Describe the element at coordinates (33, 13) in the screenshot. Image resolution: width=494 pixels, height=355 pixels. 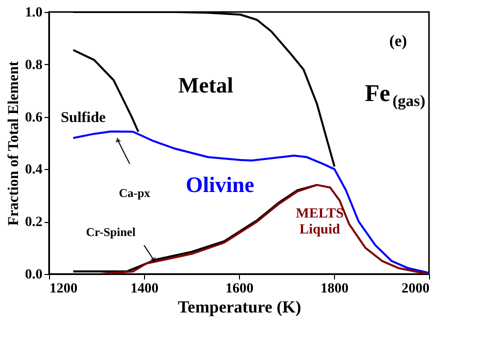
I see `y-tick-label: 1.0` at that location.